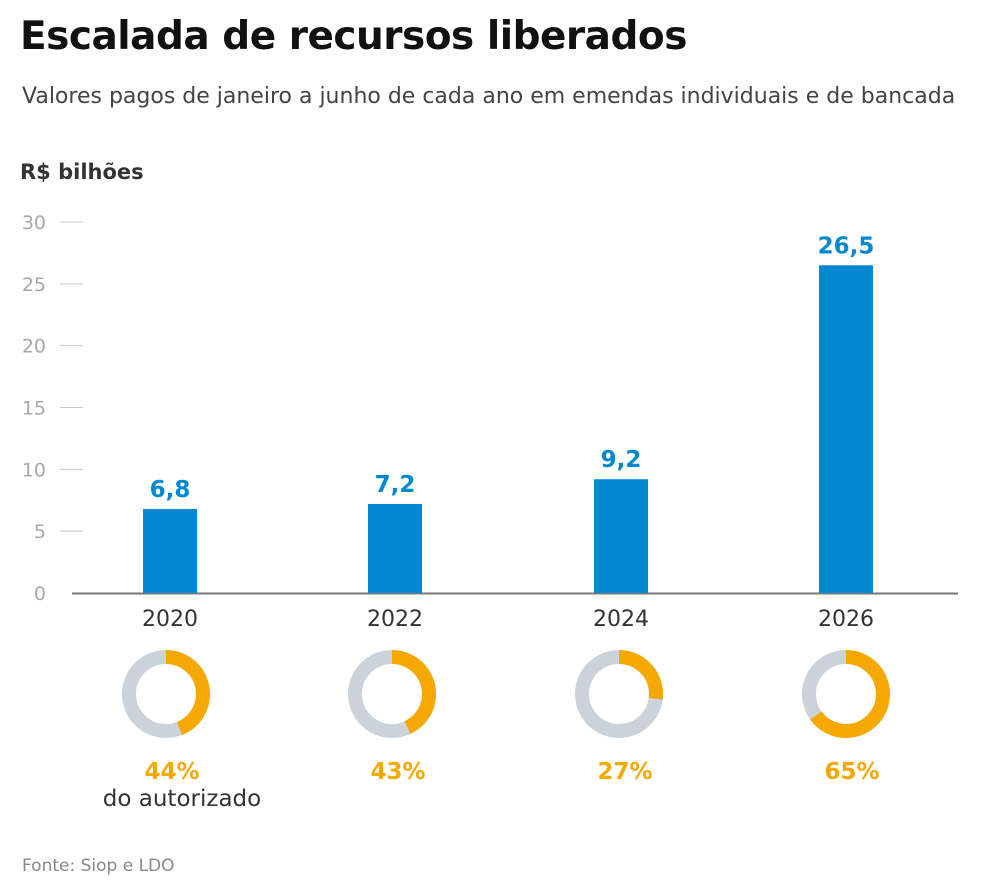 This screenshot has width=984, height=893. I want to click on y-tick-label: 25, so click(34, 285).